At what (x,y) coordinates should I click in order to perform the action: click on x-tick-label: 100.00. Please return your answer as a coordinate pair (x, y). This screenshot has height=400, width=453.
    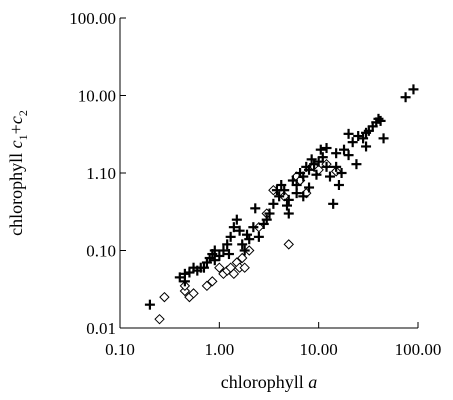
    Looking at the image, I should click on (418, 349).